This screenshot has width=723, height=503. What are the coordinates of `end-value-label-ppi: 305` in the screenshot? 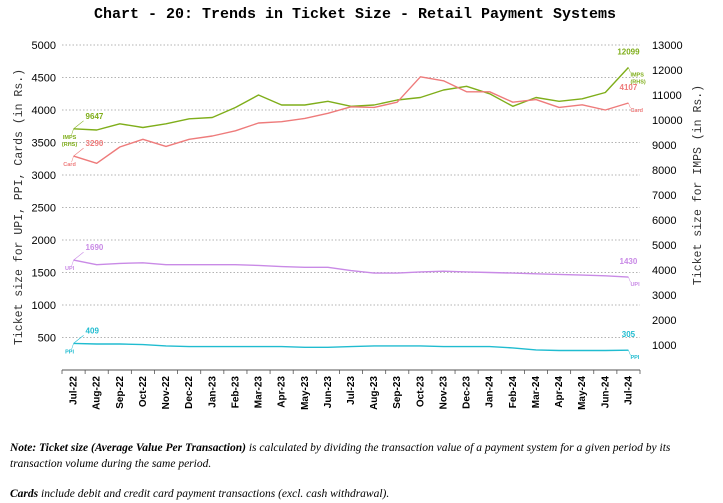 It's located at (629, 334).